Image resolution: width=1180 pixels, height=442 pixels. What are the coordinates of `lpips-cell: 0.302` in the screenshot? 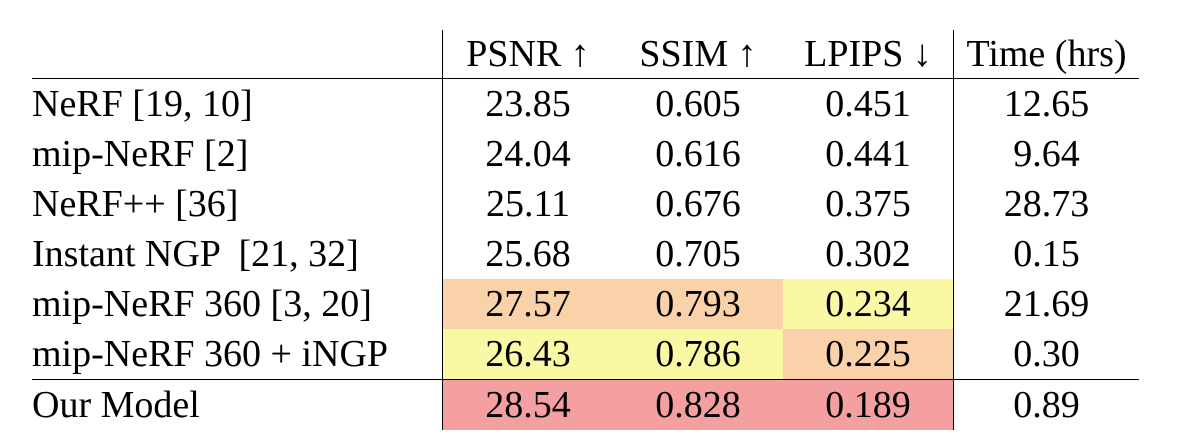 It's located at (868, 254).